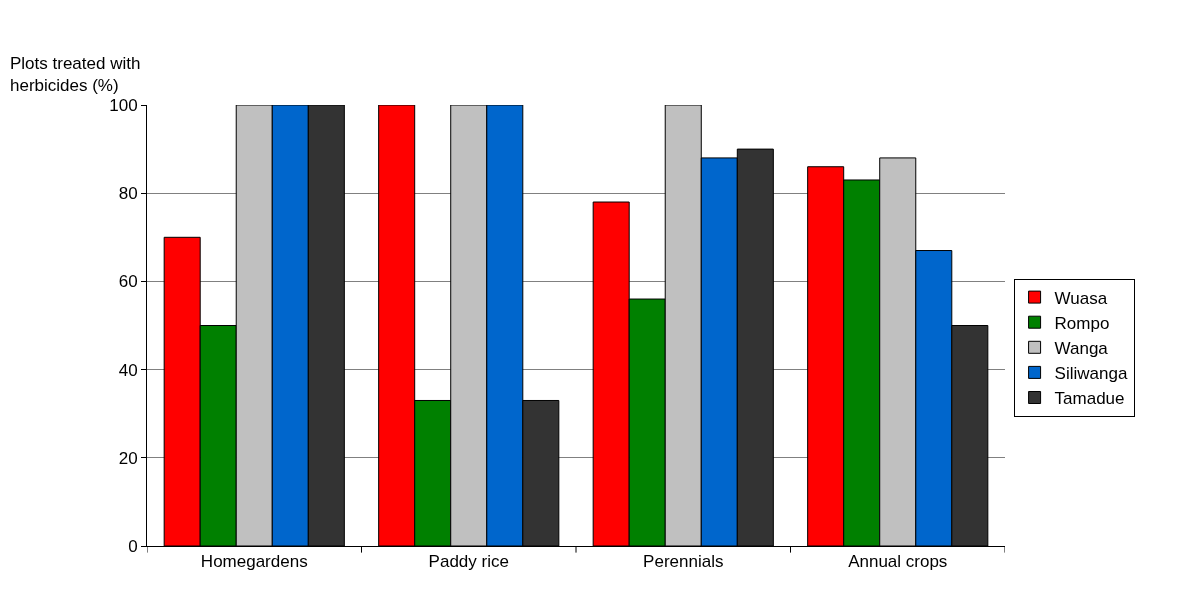 Image resolution: width=1194 pixels, height=607 pixels. What do you see at coordinates (123, 105) in the screenshot?
I see `y-tick-label: 100` at bounding box center [123, 105].